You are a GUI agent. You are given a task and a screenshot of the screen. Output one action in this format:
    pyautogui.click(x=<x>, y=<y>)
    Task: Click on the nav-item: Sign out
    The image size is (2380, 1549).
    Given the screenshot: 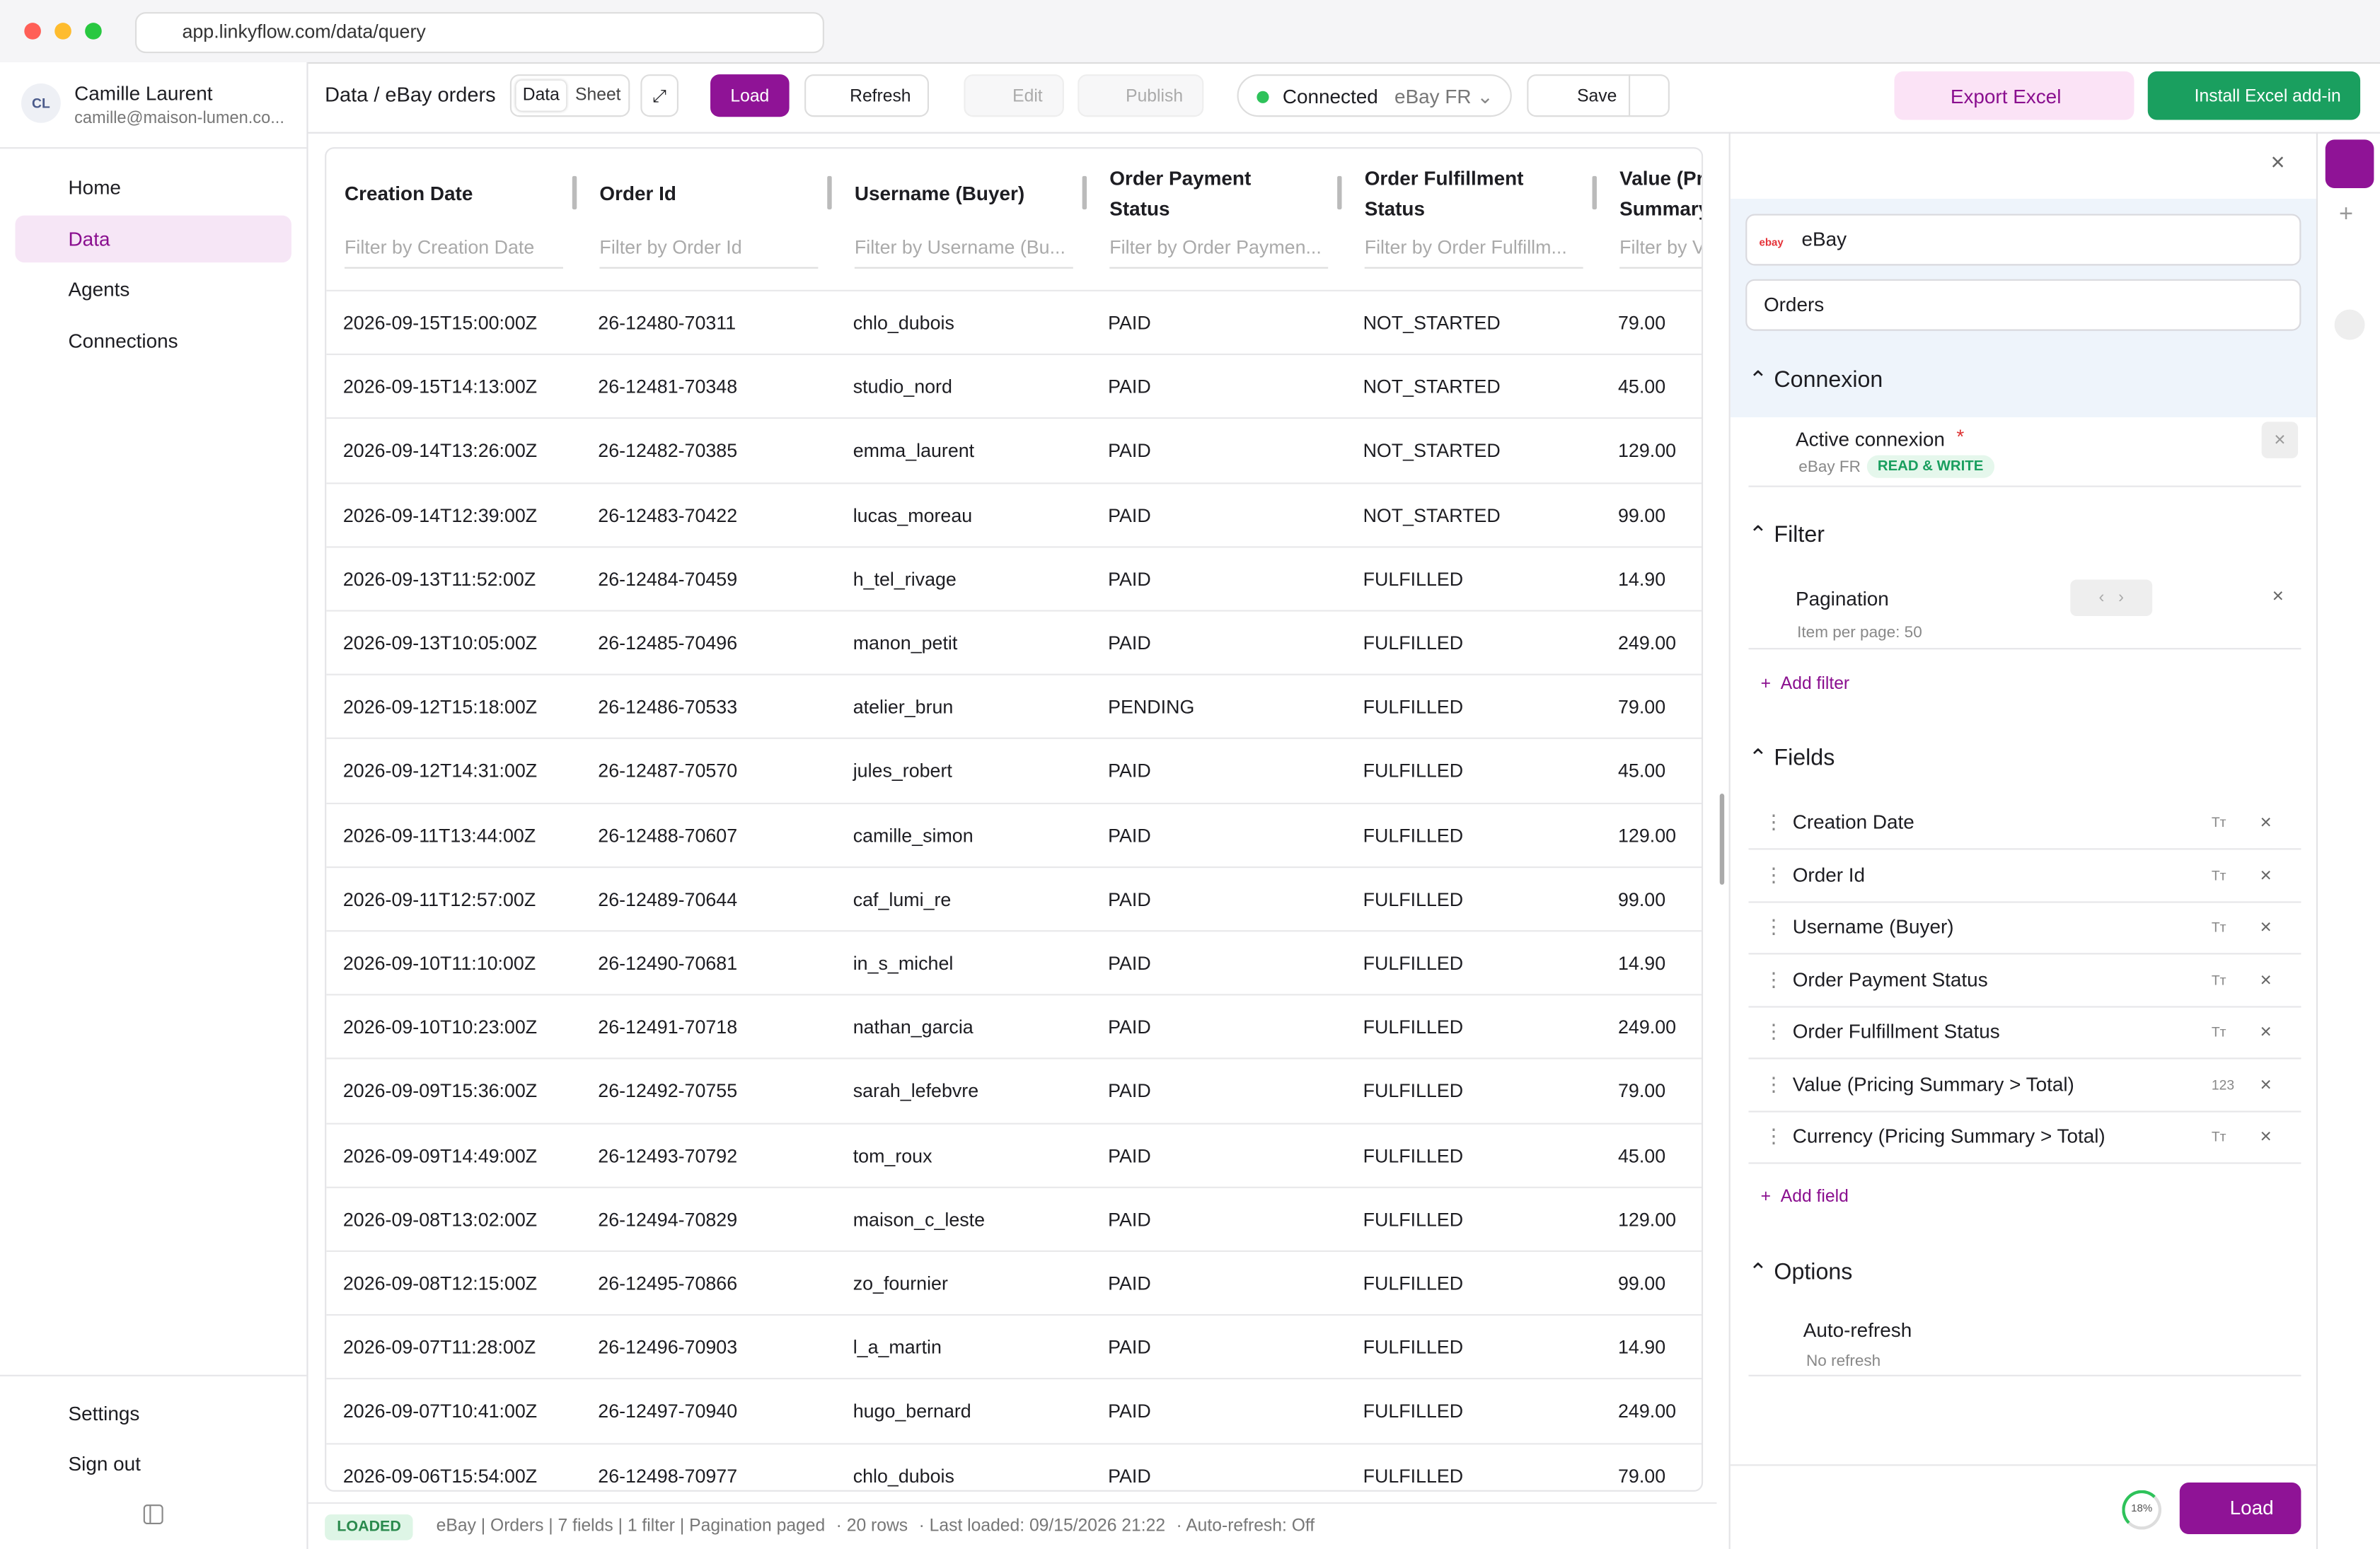 What is the action you would take?
    pyautogui.click(x=105, y=1464)
    